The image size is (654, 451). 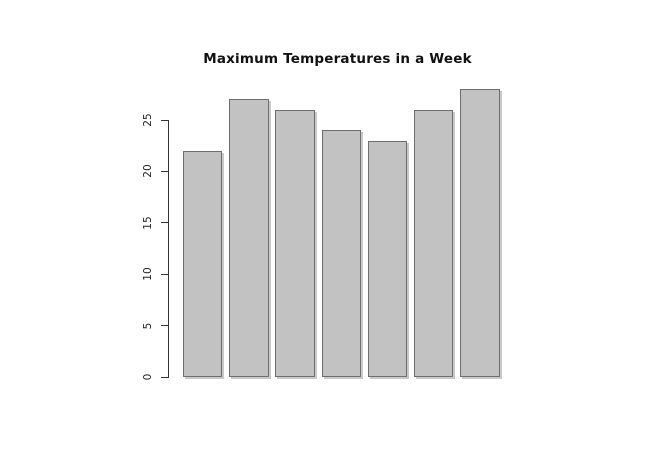 What do you see at coordinates (168, 249) in the screenshot?
I see `y-axis-line` at bounding box center [168, 249].